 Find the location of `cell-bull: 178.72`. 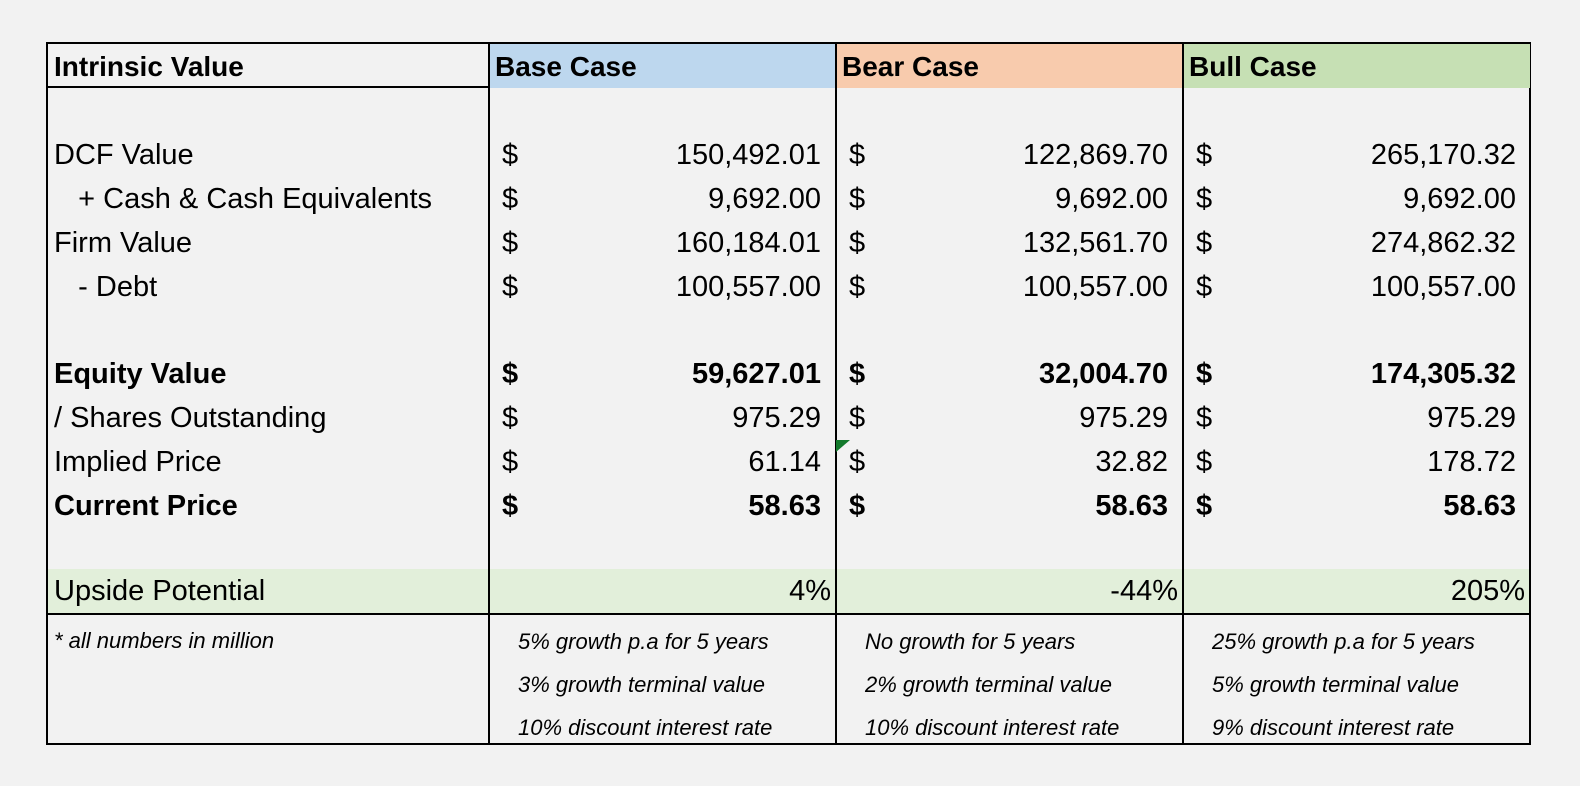

cell-bull: 178.72 is located at coordinates (1471, 462).